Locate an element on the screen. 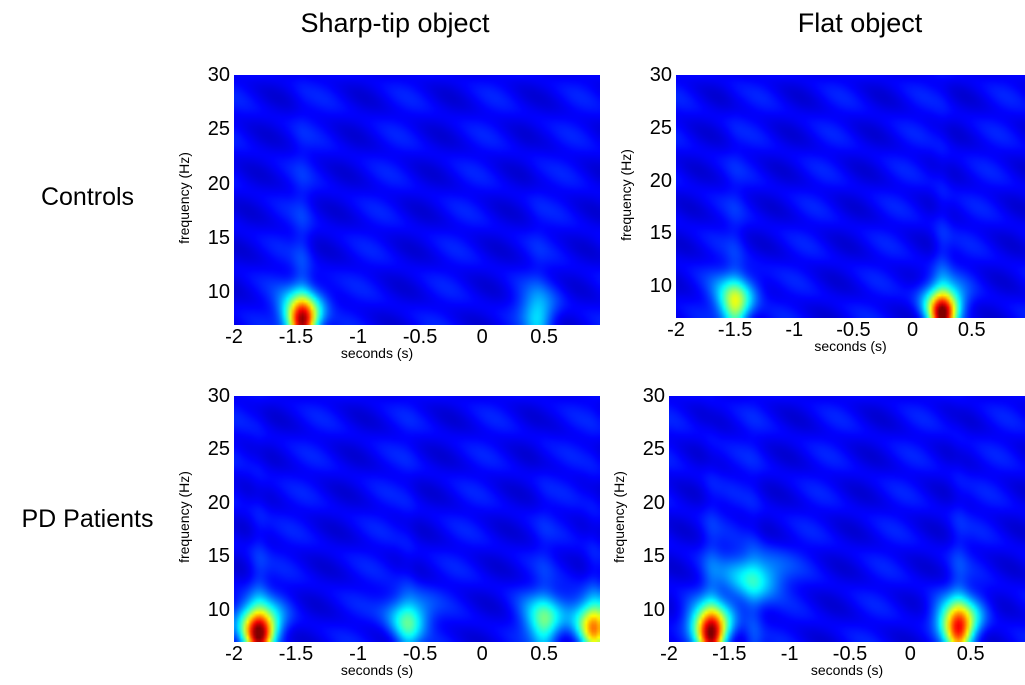 The width and height of the screenshot is (1025, 685). column-title-sharp-tip: Sharp-tip object is located at coordinates (395, 23).